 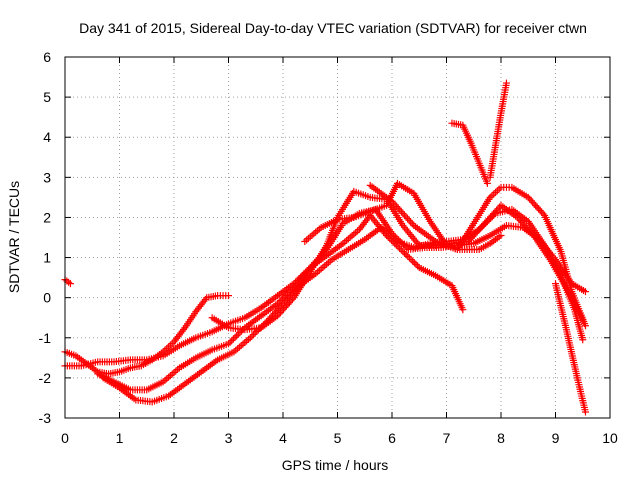 What do you see at coordinates (47, 217) in the screenshot?
I see `y-tick-label: 2` at bounding box center [47, 217].